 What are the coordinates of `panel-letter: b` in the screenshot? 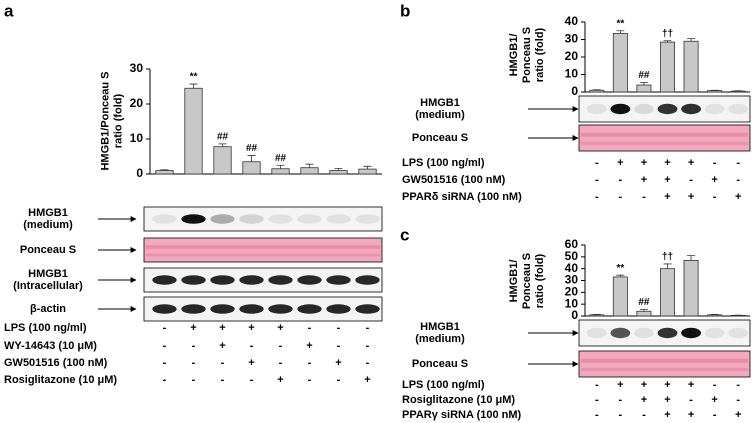 It's located at (405, 10).